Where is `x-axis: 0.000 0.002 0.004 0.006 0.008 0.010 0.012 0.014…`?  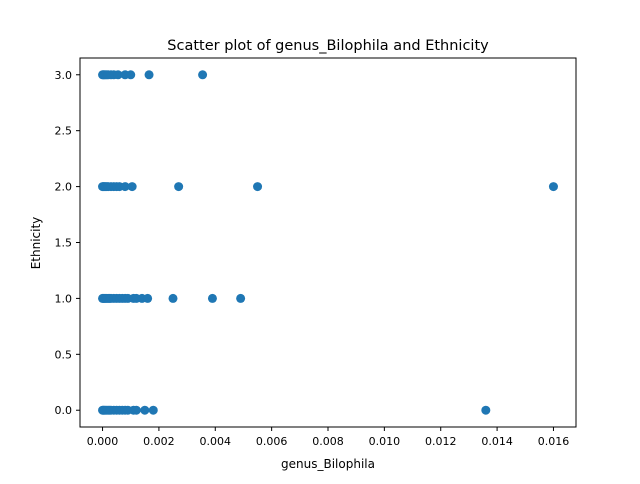
x-axis: 0.000 0.002 0.004 0.006 0.008 0.010 0.012 0.014… is located at coordinates (328, 437).